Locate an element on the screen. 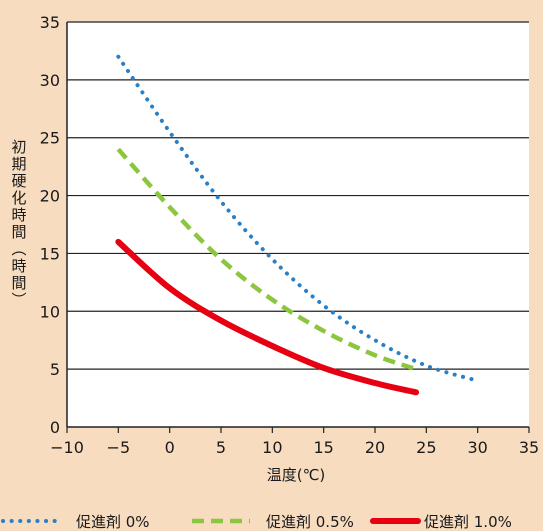 This screenshot has width=543, height=531. legend-label-0: 促進剤 0% is located at coordinates (113, 522).